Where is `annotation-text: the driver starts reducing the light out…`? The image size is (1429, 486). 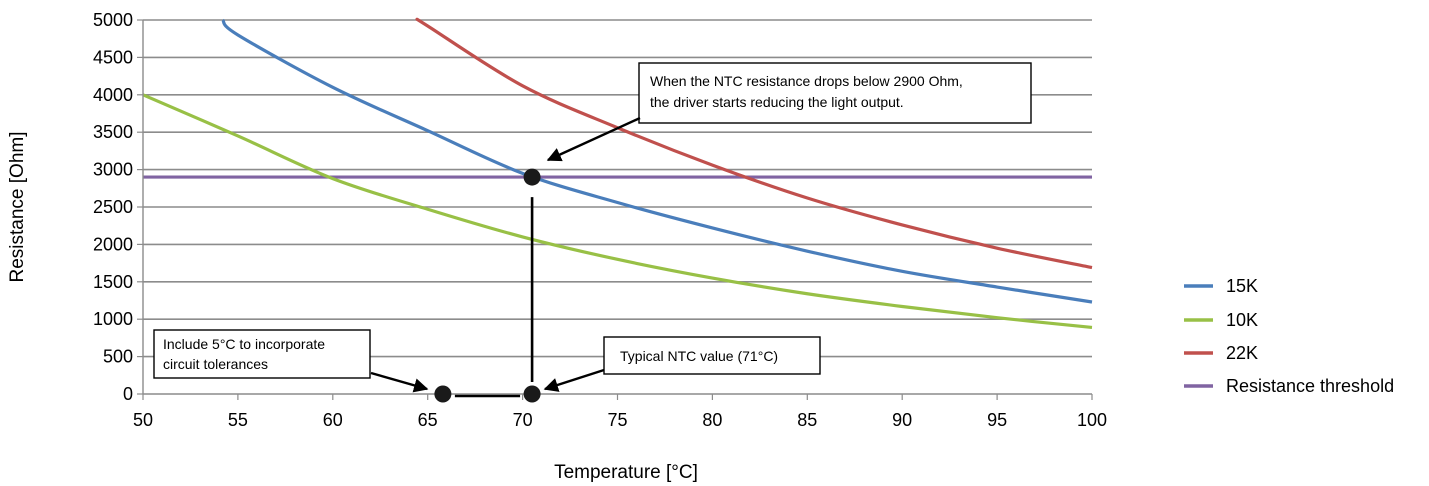 annotation-text: the driver starts reducing the light out… is located at coordinates (777, 102).